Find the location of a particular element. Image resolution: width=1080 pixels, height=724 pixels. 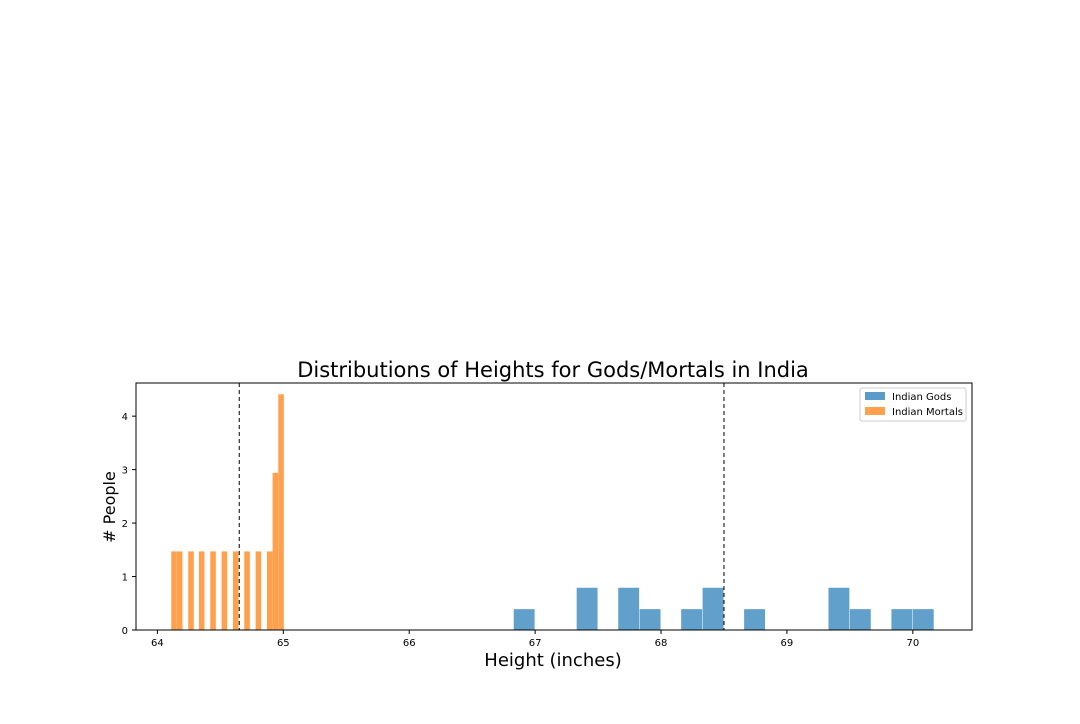

x-axis-label: Height (inches) is located at coordinates (552, 660).